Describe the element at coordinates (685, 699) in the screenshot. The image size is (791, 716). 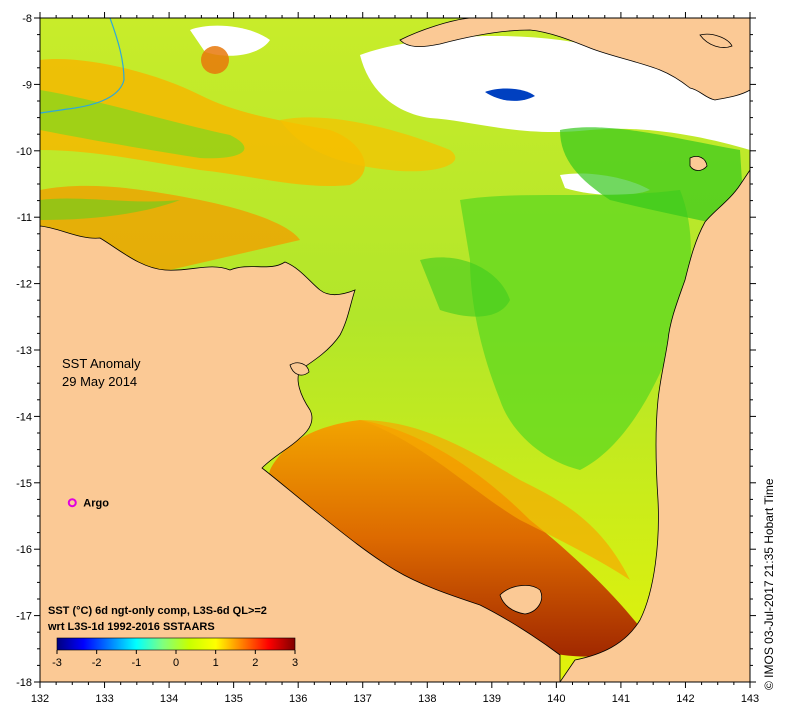
I see `x-axis-tick-label: 142` at that location.